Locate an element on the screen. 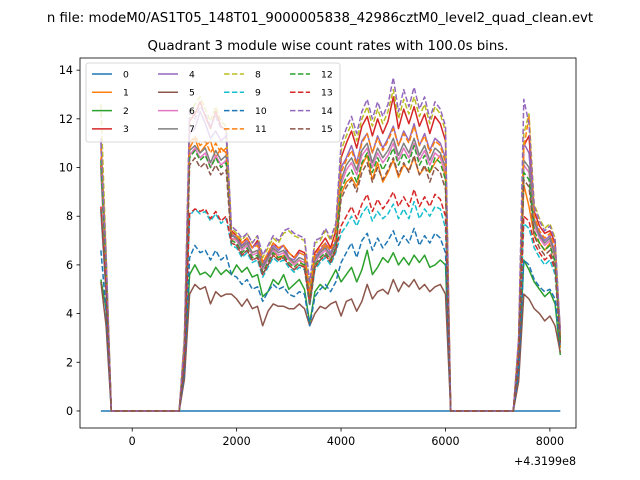 The height and width of the screenshot is (480, 640). y-tick-label: 0 is located at coordinates (69, 411).